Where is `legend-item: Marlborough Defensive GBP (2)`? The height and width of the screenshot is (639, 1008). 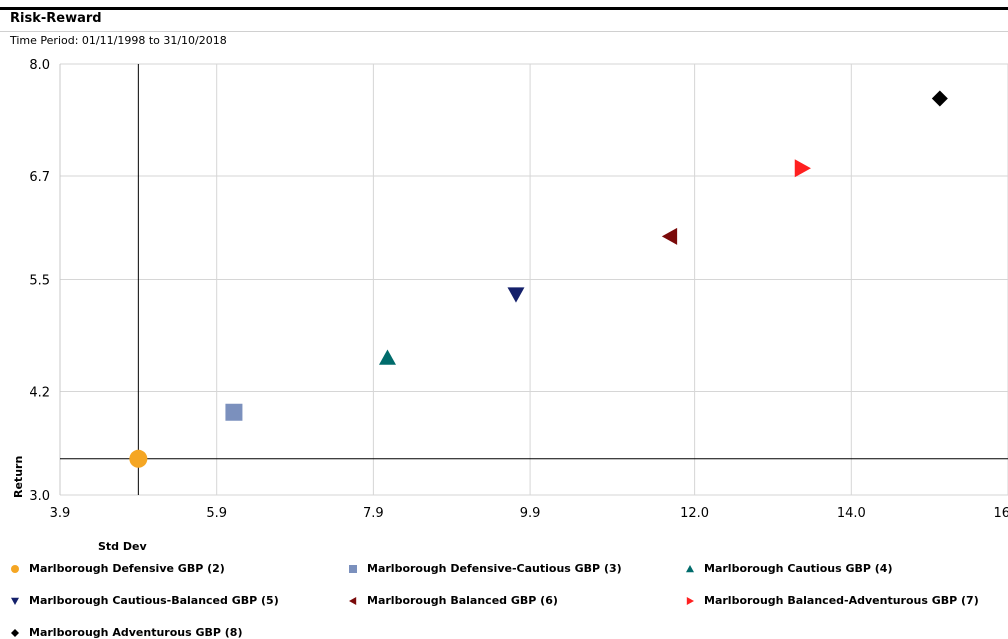 legend-item: Marlborough Defensive GBP (2) is located at coordinates (117, 568).